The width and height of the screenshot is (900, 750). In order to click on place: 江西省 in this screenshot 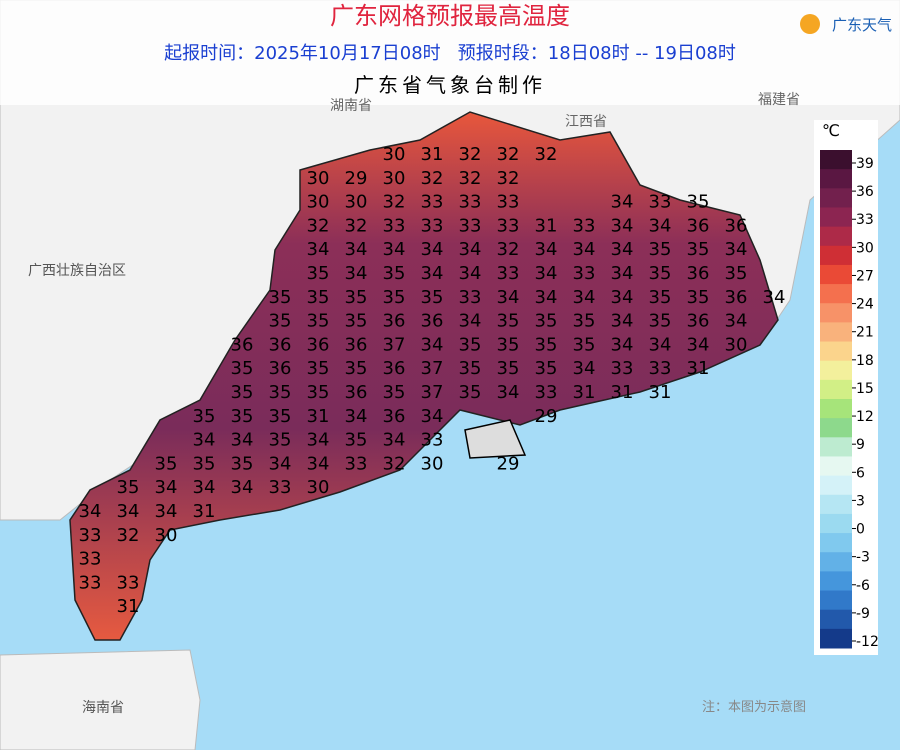, I will do `click(586, 122)`.